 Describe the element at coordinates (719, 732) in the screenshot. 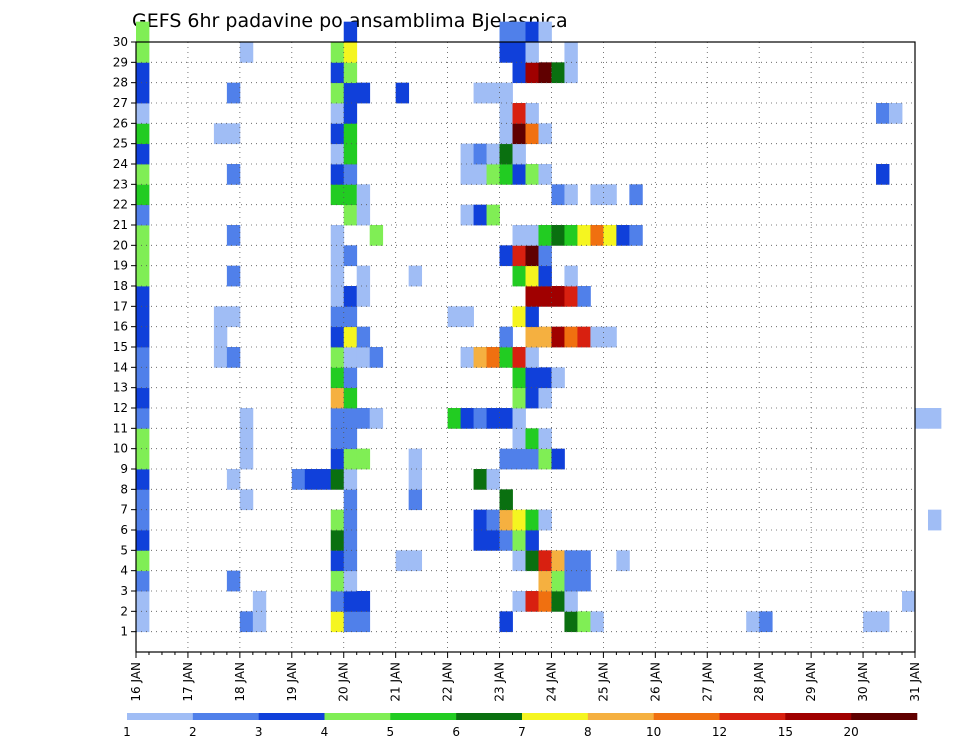

I see `legend-label: 12` at that location.